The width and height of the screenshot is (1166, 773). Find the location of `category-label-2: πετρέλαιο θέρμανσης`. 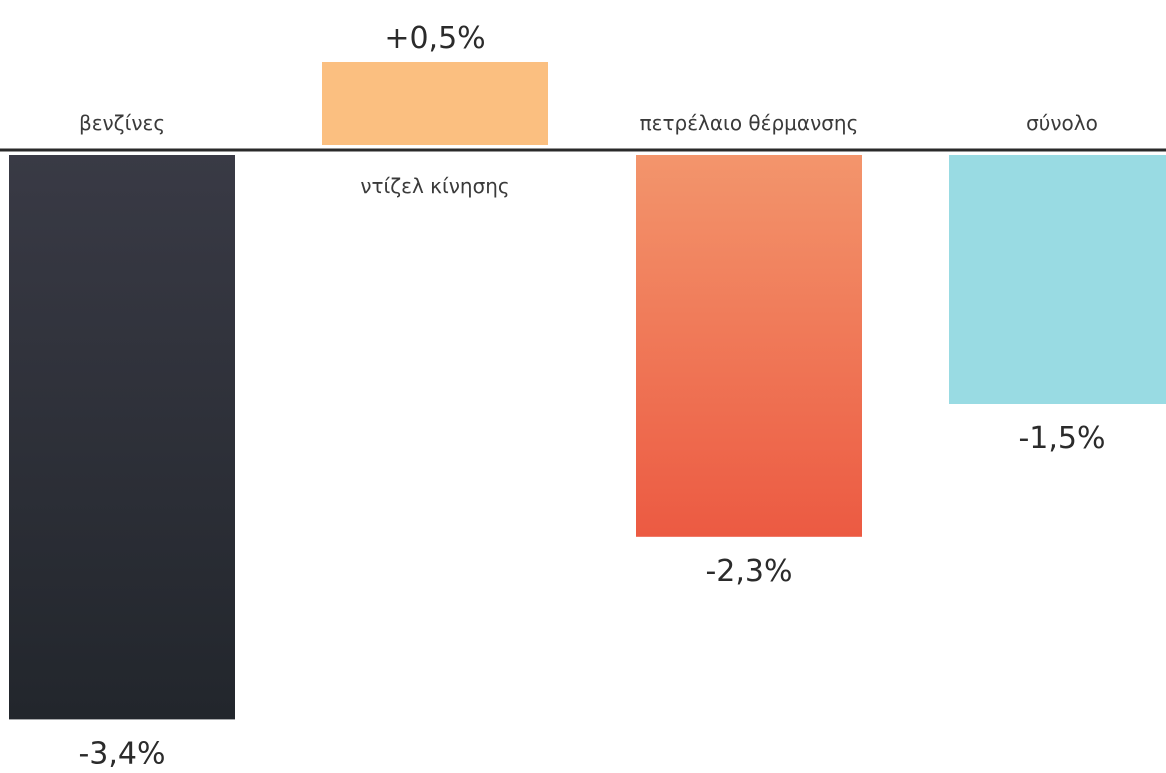

category-label-2: πετρέλαιο θέρμανσης is located at coordinates (749, 123).